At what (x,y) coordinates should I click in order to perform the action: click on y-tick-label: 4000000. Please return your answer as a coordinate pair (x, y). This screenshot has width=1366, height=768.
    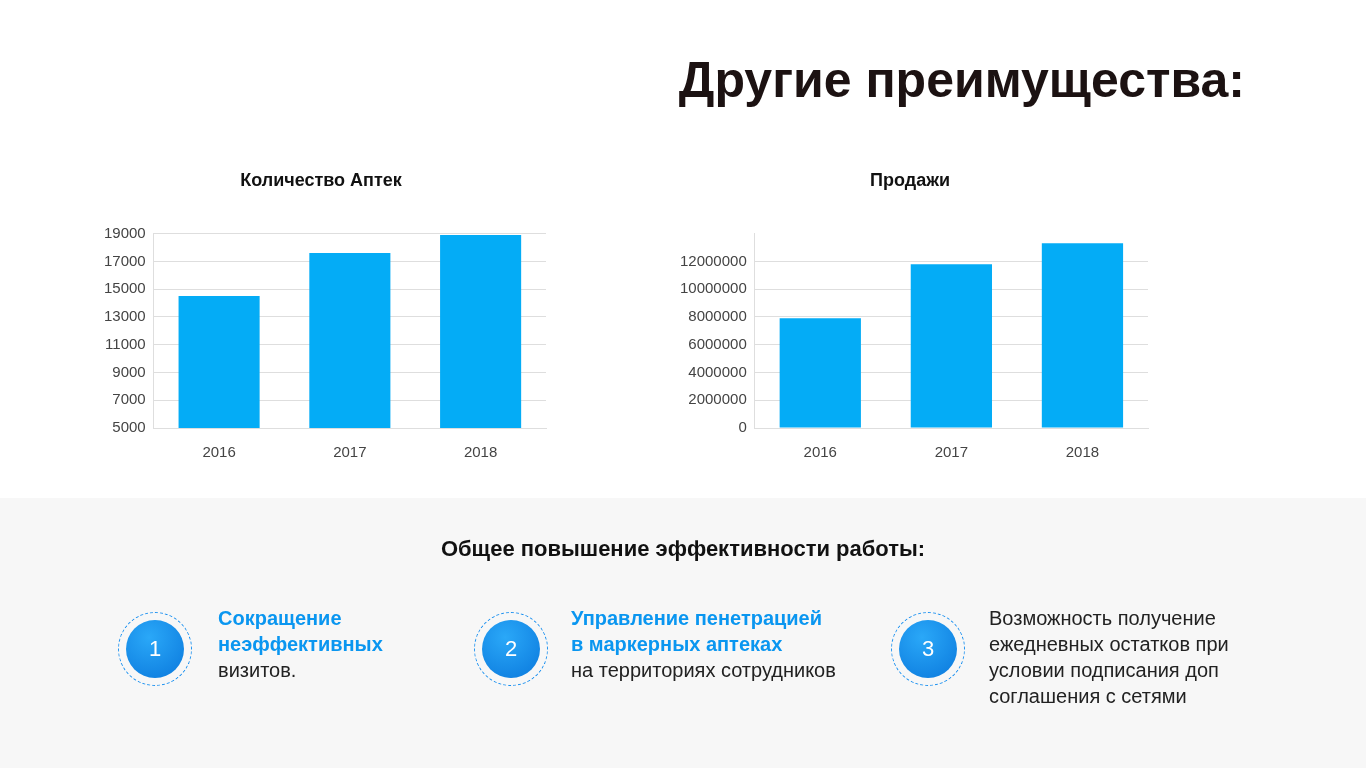
    Looking at the image, I should click on (717, 371).